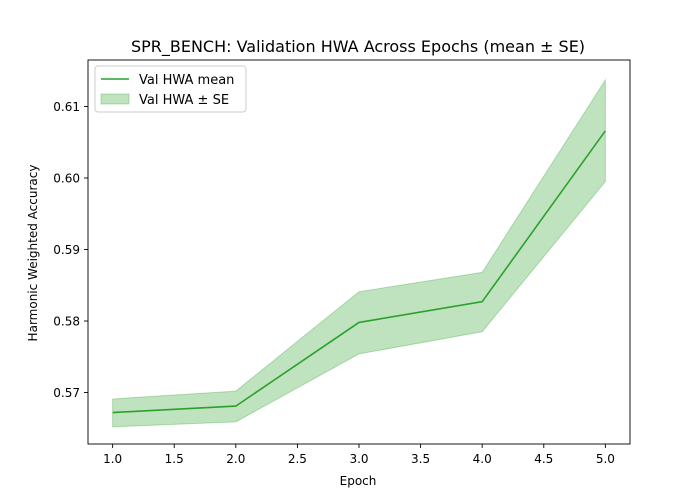 The height and width of the screenshot is (500, 700). I want to click on legend: Val HWA mean Val HWA ± SE, so click(170, 89).